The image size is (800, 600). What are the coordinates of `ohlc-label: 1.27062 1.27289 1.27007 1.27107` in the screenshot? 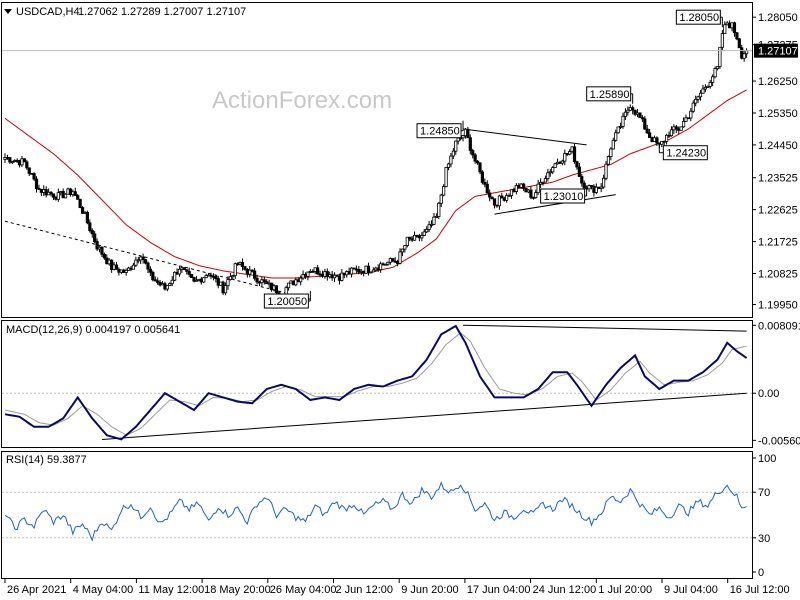 It's located at (162, 12).